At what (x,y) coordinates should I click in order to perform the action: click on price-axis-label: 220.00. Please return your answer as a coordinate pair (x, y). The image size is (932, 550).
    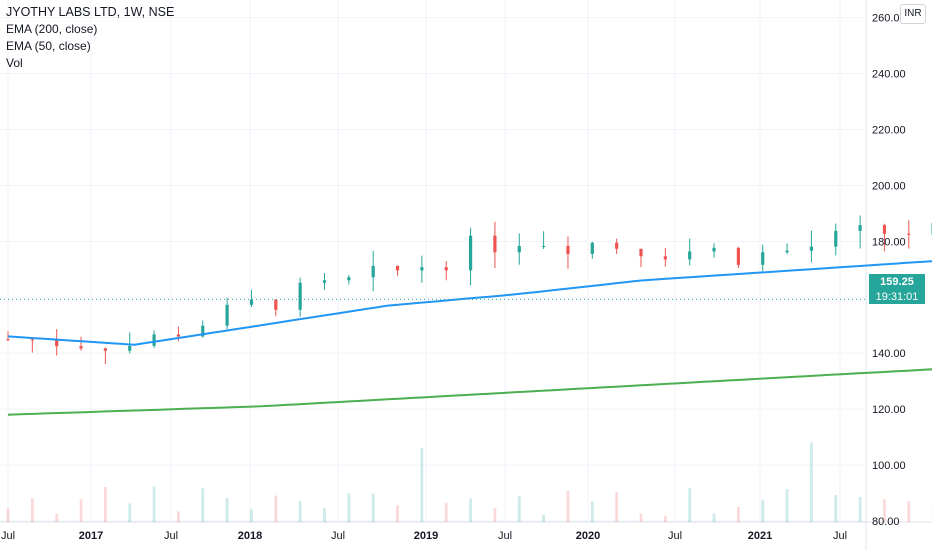
    Looking at the image, I should click on (889, 130).